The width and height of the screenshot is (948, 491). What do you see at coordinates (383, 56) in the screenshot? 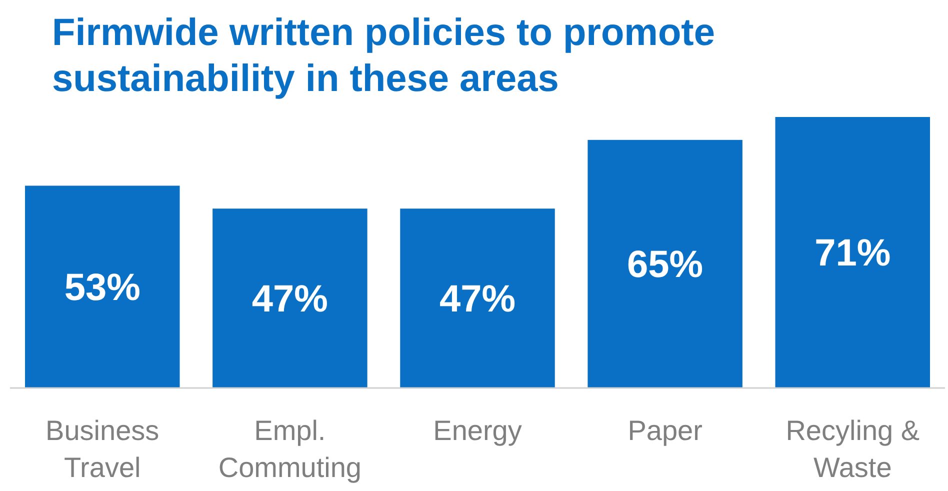
I see `chart-title: Firmwide written policies to promote sustainability in these areas` at bounding box center [383, 56].